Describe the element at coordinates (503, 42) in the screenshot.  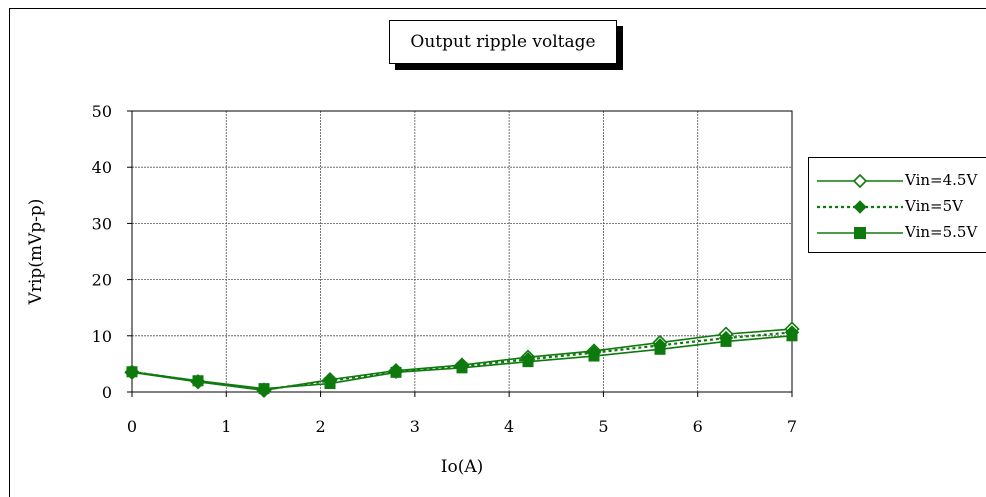
I see `chart-title: Output ripple voltage` at that location.